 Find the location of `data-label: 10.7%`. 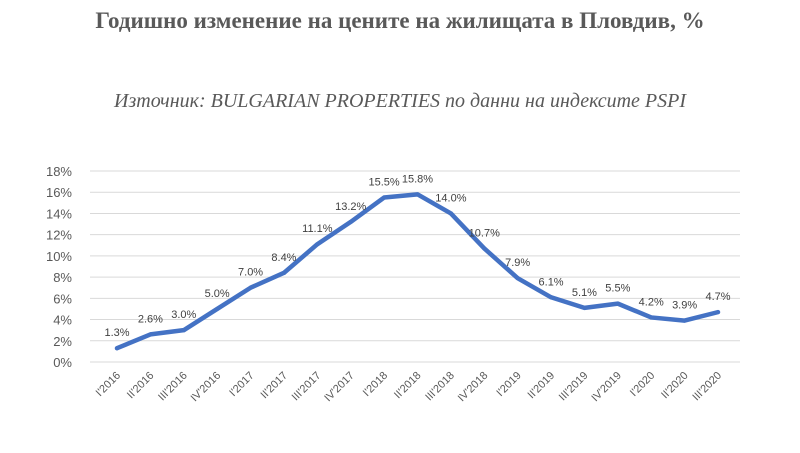

data-label: 10.7% is located at coordinates (484, 233).